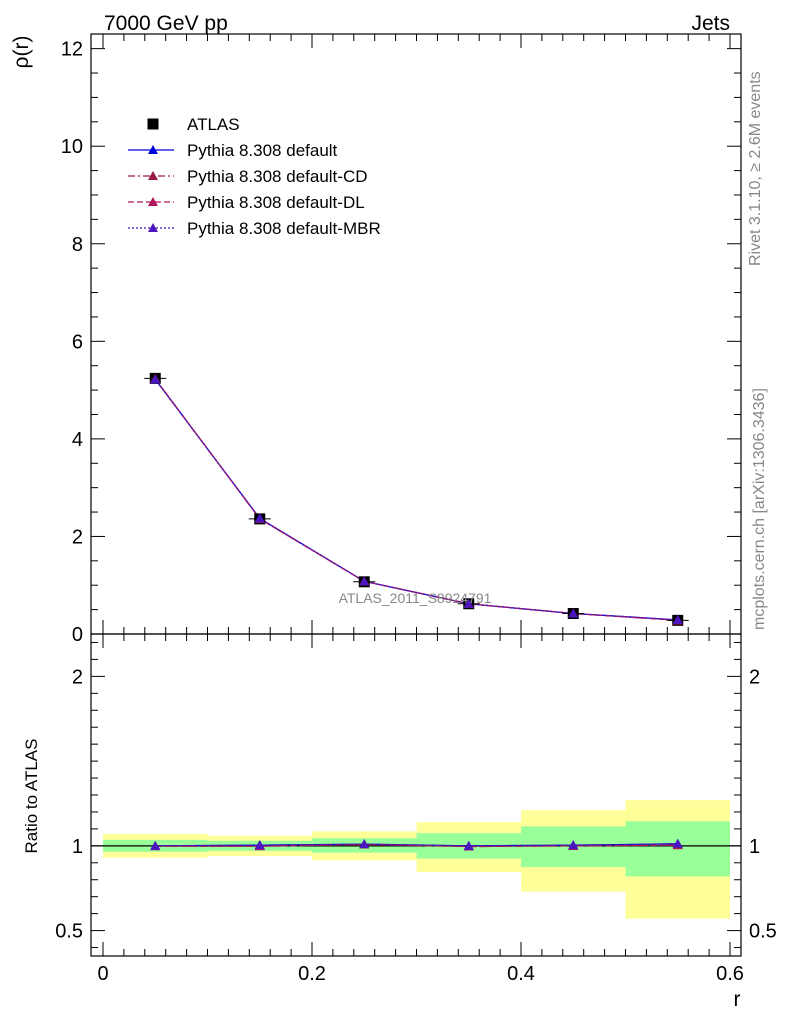  I want to click on ratio-y-tick-label-right: 0.5, so click(763, 932).